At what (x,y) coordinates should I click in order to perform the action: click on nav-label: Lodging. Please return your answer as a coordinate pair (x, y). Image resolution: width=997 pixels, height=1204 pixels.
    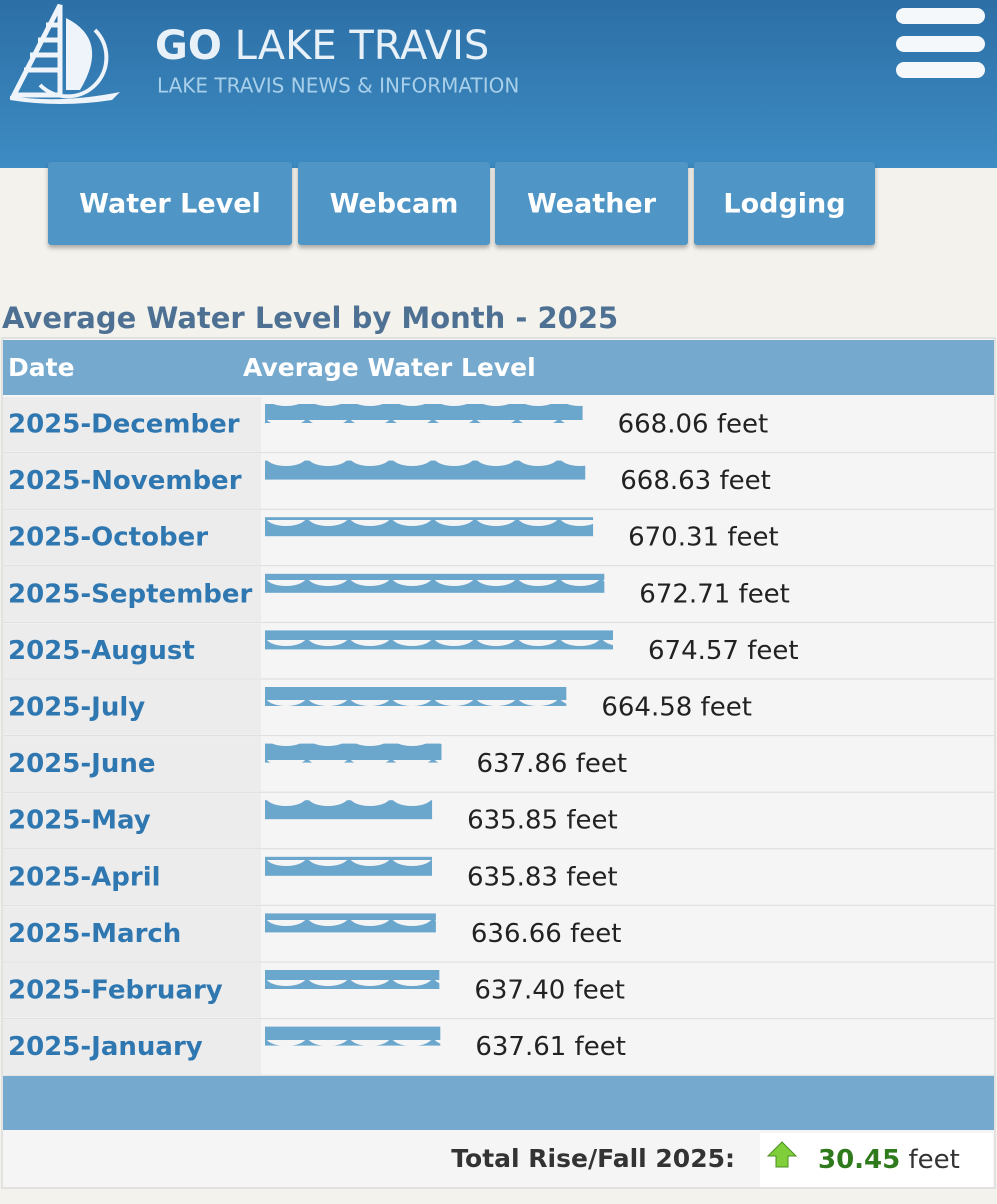
    Looking at the image, I should click on (784, 204).